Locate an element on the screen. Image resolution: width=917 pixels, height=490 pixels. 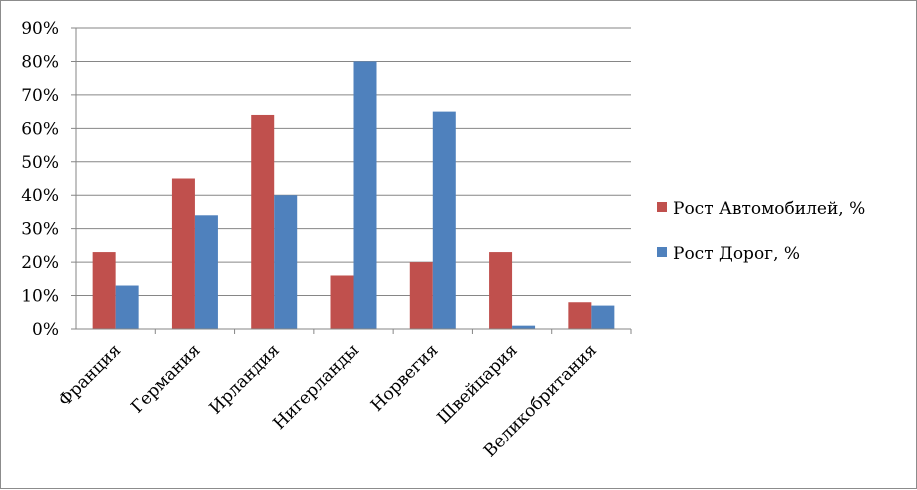
y-tick-label: 60% is located at coordinates (40, 129).